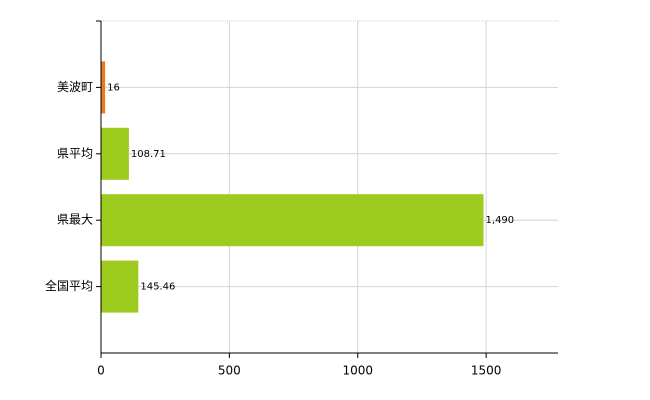 This screenshot has height=400, width=650. What do you see at coordinates (75, 153) in the screenshot?
I see `y-tick-label: 県平均` at bounding box center [75, 153].